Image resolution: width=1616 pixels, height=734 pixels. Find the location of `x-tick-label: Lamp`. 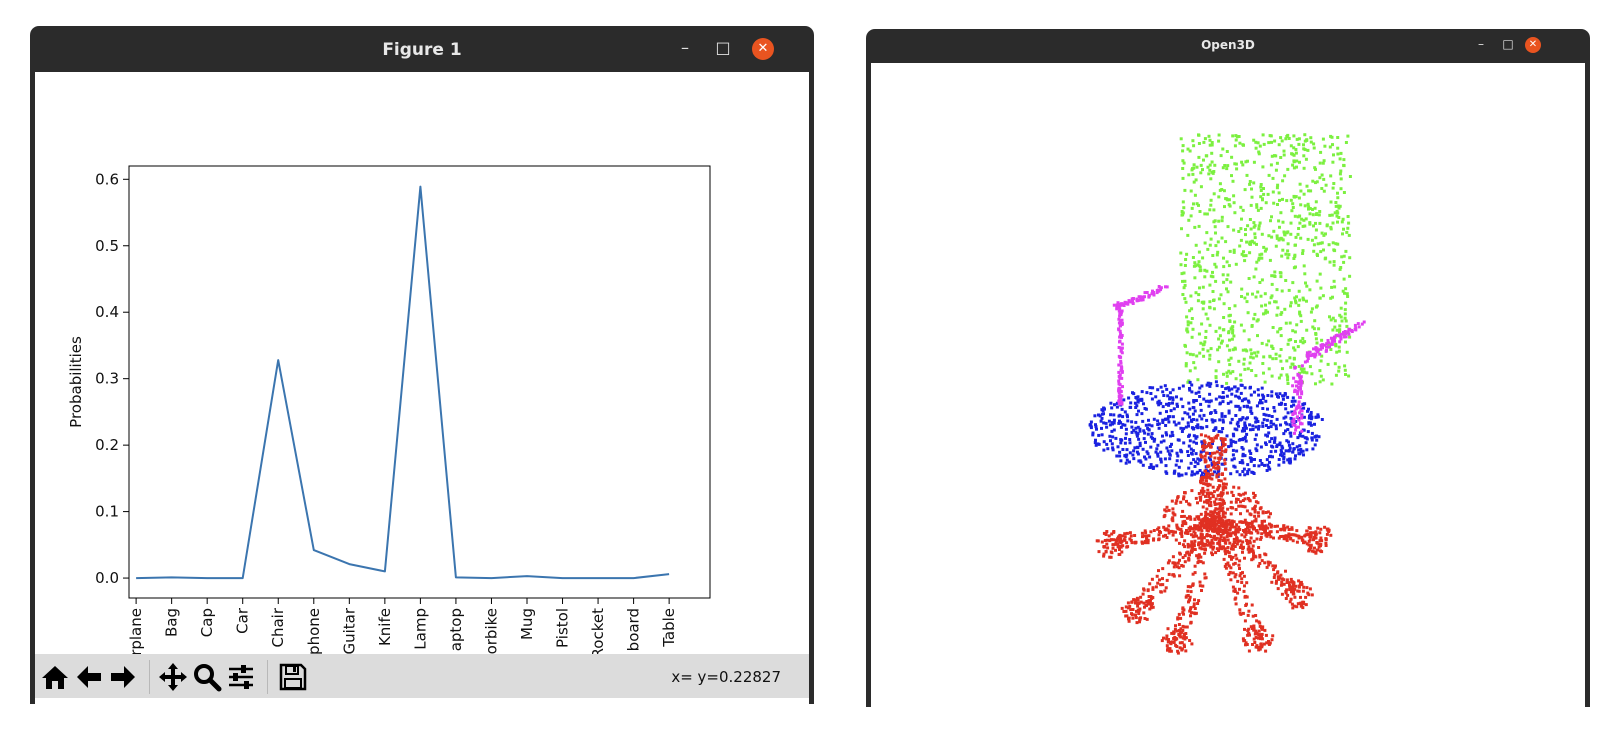

x-tick-label: Lamp is located at coordinates (420, 629).